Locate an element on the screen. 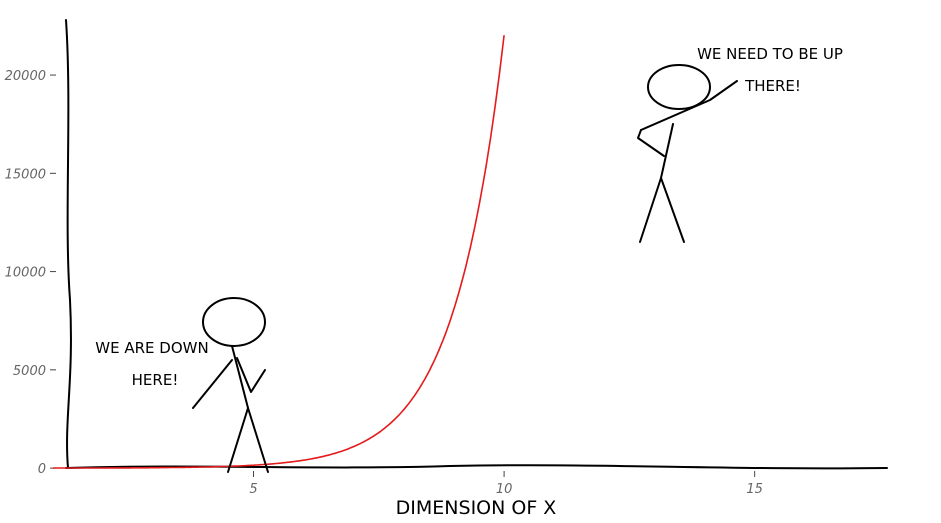 The image size is (941, 523). stick-figure-arm-raised is located at coordinates (689, 105).